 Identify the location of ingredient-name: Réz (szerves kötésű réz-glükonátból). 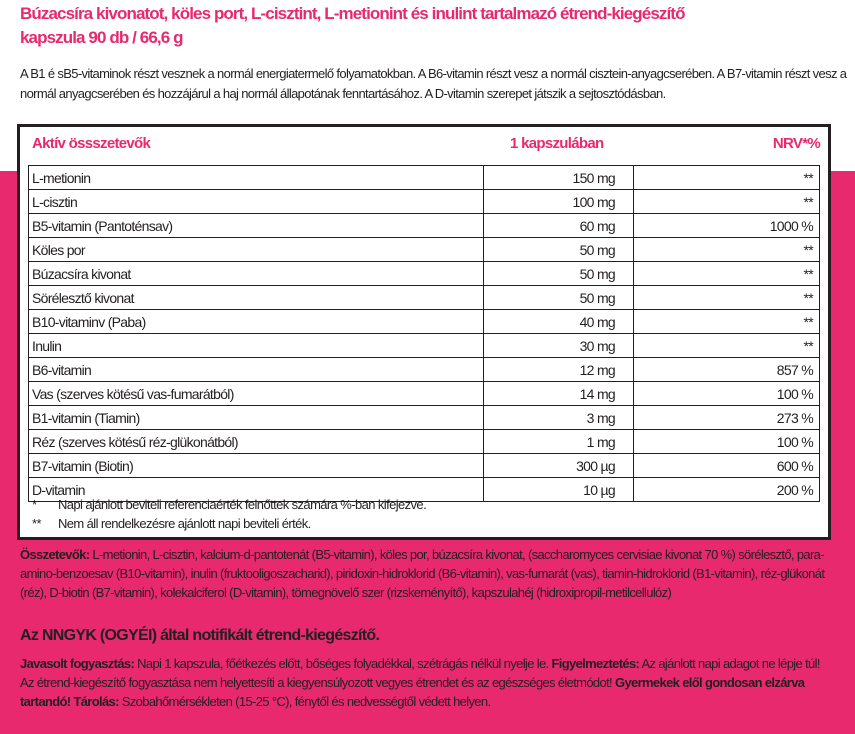
(256, 441).